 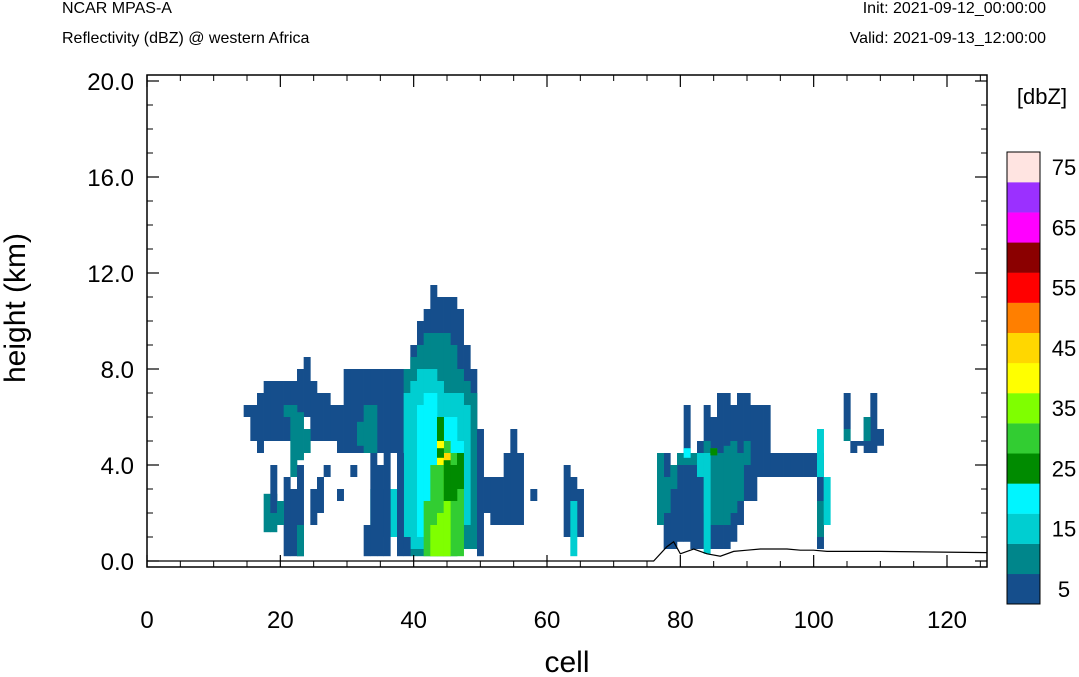 I want to click on x-tick-label: 120, so click(x=947, y=620).